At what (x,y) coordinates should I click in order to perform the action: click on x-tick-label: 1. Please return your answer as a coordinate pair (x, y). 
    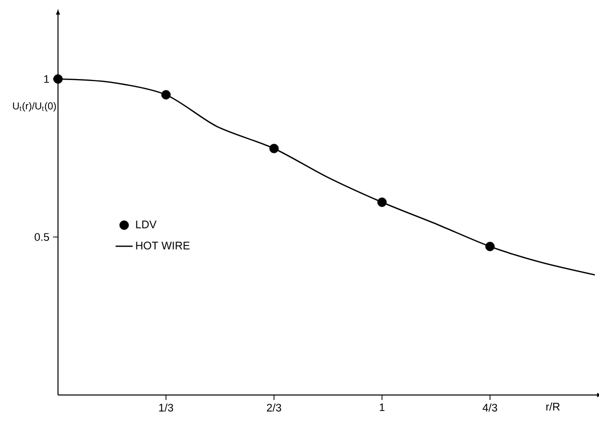
    Looking at the image, I should click on (382, 408).